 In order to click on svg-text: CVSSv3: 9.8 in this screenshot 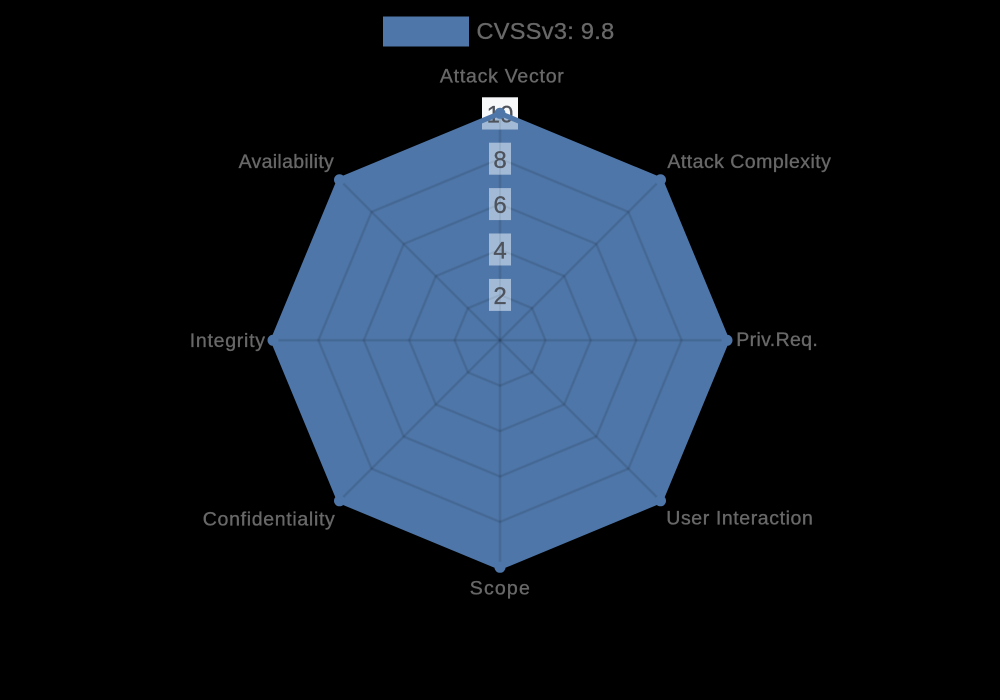, I will do `click(546, 31)`.